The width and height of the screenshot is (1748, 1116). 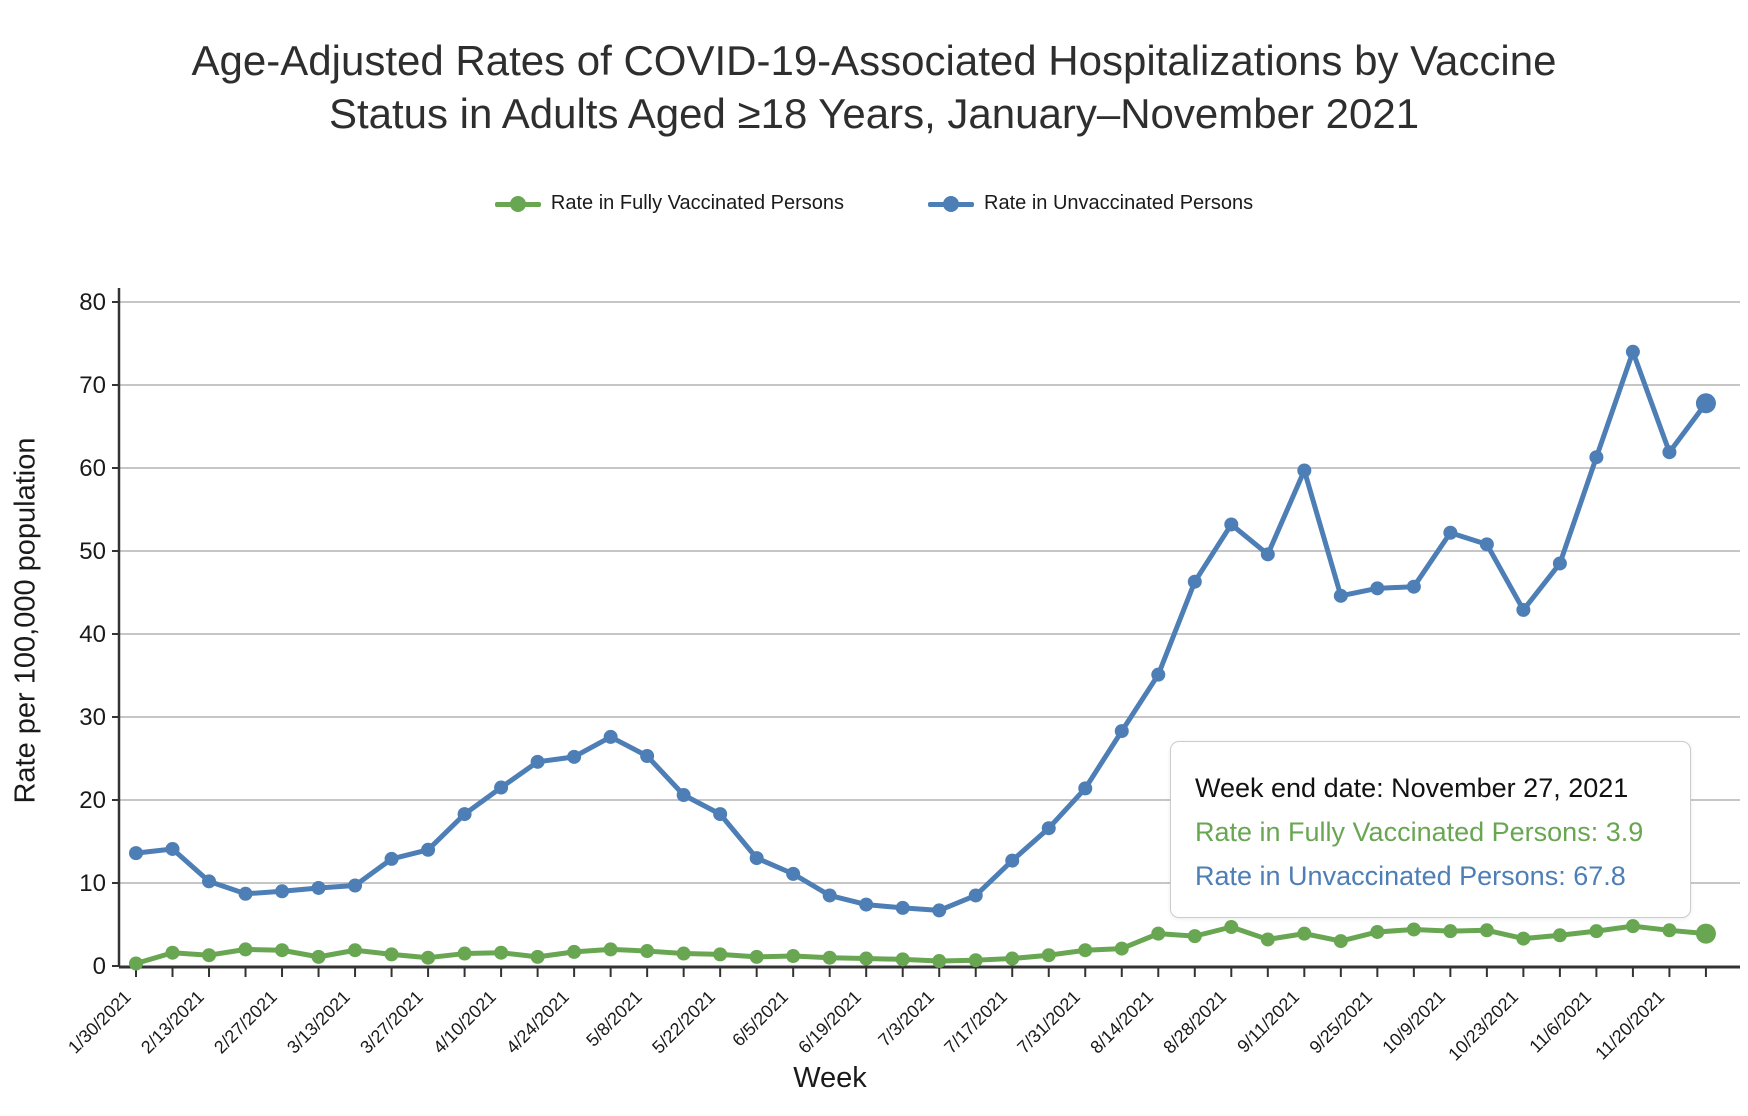 I want to click on x-ticks, so click(x=921, y=972).